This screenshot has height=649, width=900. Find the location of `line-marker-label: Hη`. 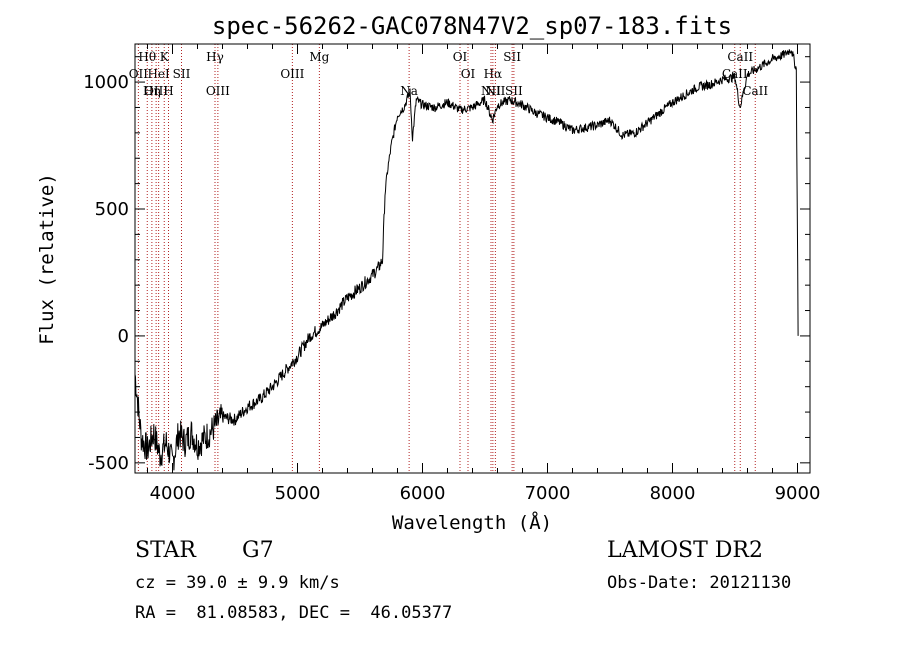

line-marker-label: Hη is located at coordinates (152, 91).